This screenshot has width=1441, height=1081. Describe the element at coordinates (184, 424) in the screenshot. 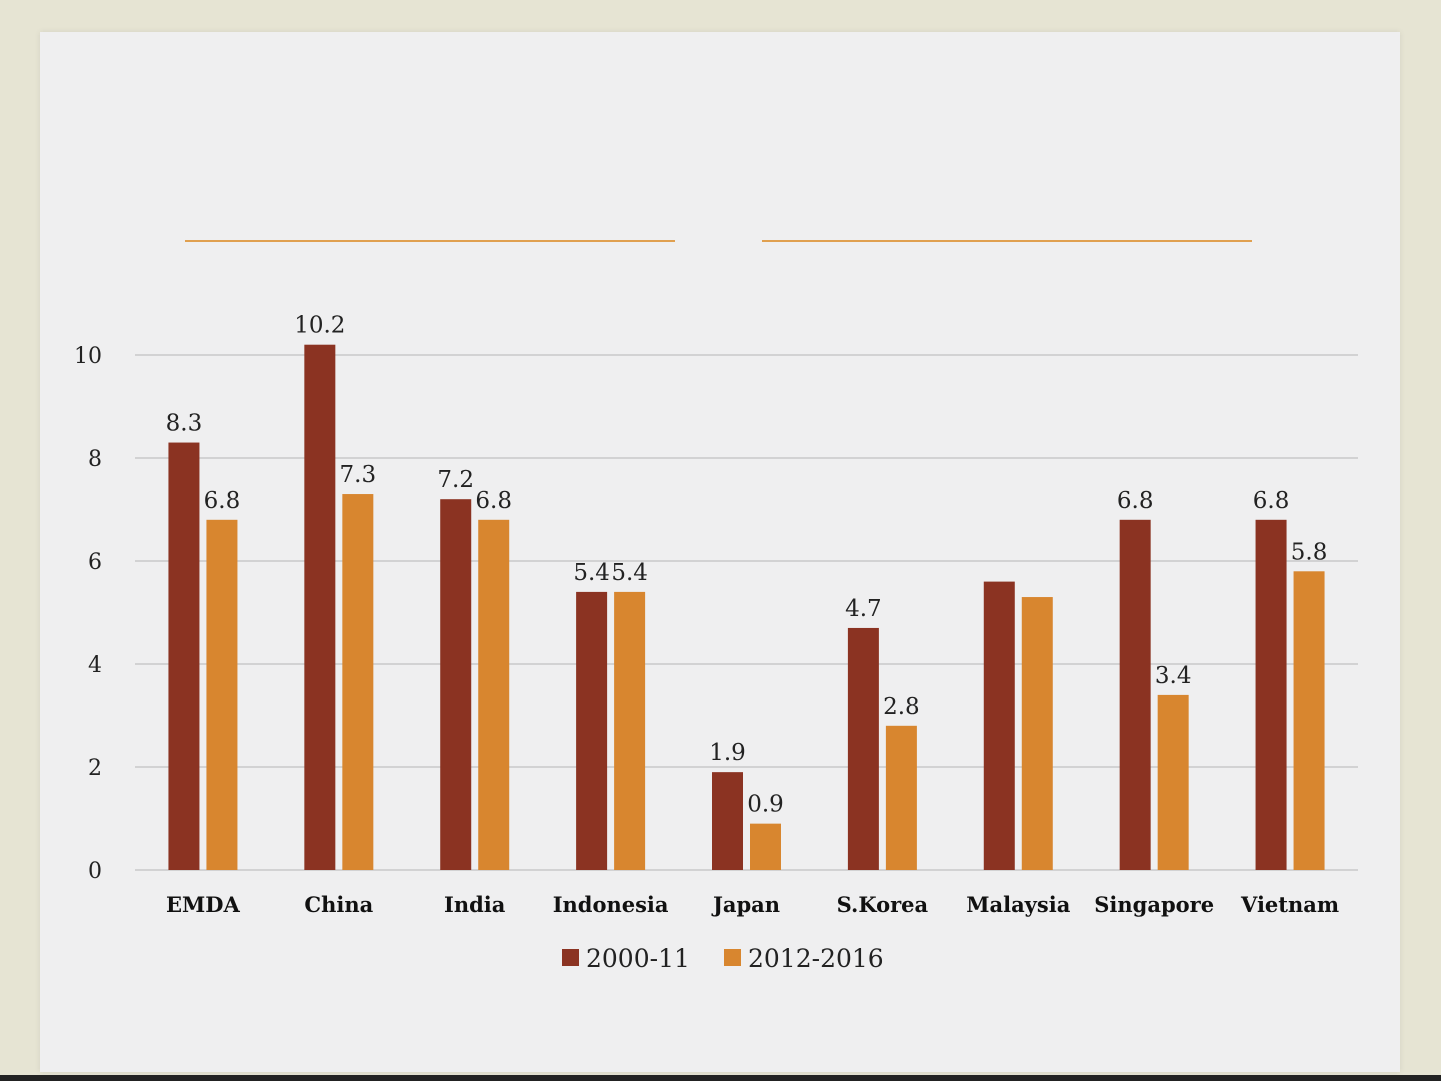

I see `data-label: 8.3` at that location.